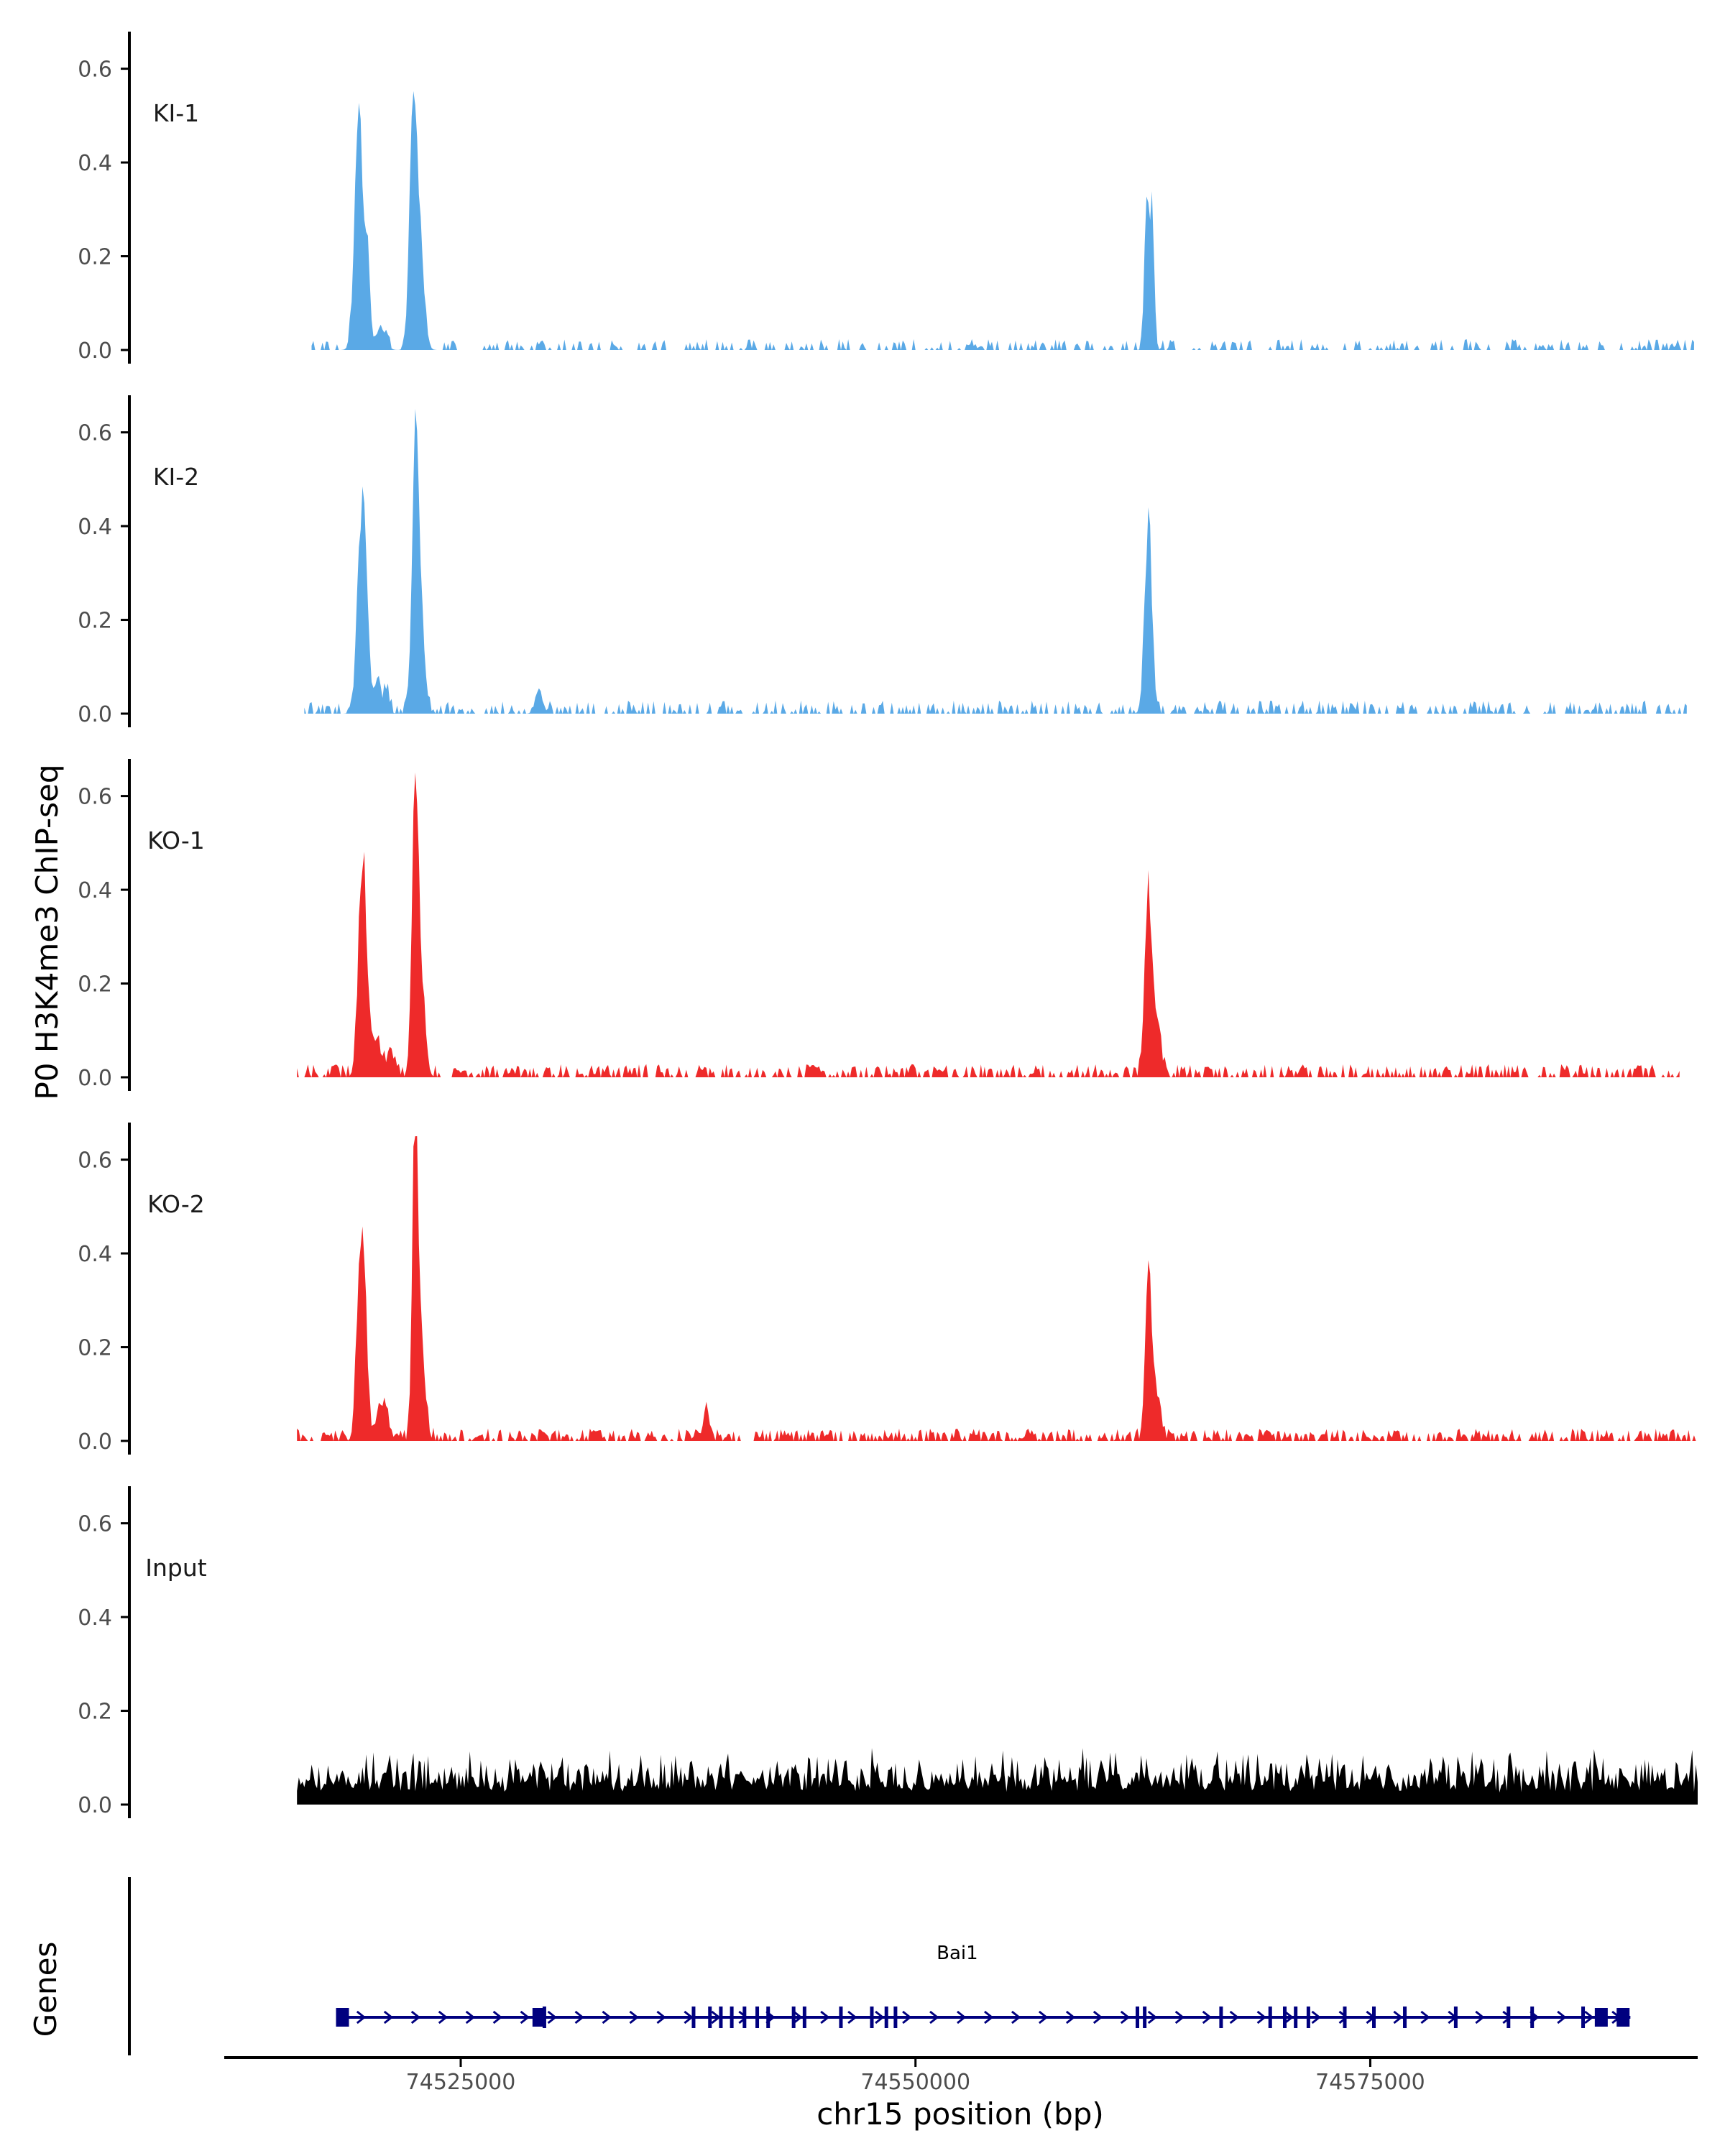 The height and width of the screenshot is (2156, 1725). What do you see at coordinates (461, 2082) in the screenshot?
I see `x-tick-label: 74525000` at bounding box center [461, 2082].